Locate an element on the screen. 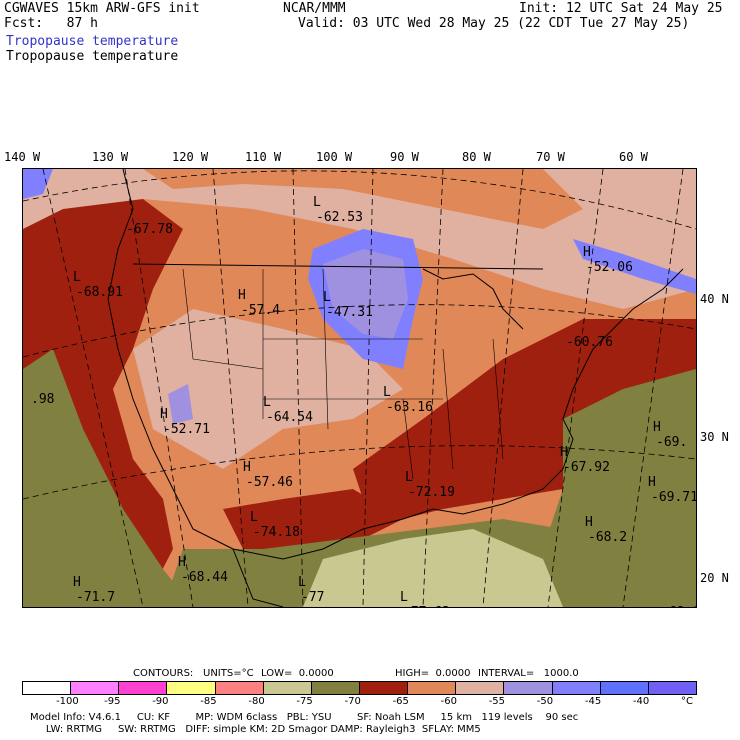  lon-label: 100 W is located at coordinates (334, 157).